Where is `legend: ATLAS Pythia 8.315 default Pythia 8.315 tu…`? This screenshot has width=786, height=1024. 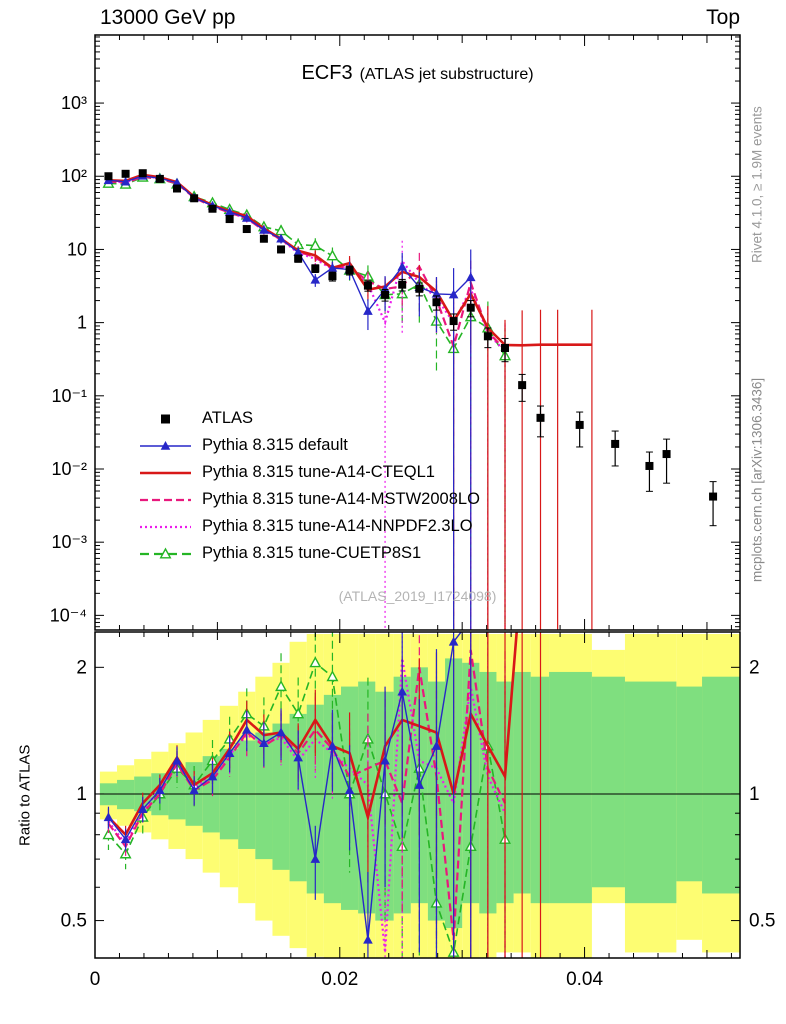 legend: ATLAS Pythia 8.315 default Pythia 8.315 tu… is located at coordinates (309, 486).